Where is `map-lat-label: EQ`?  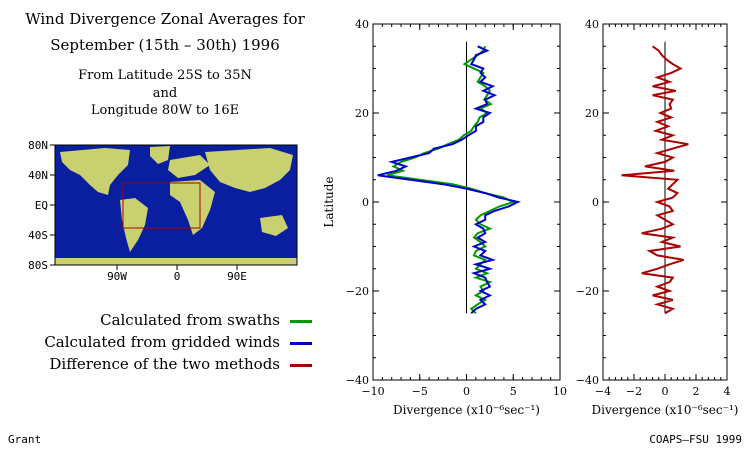
map-lat-label: EQ is located at coordinates (41, 205).